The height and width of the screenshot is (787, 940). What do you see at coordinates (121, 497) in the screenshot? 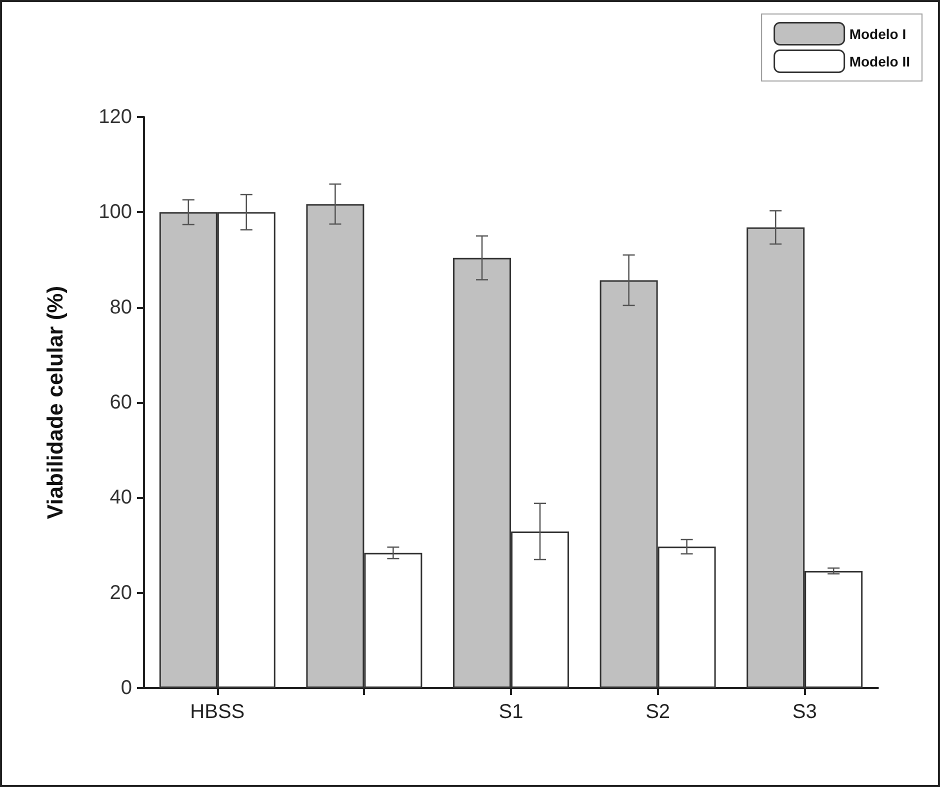
I see `y-tick-label: 40` at bounding box center [121, 497].